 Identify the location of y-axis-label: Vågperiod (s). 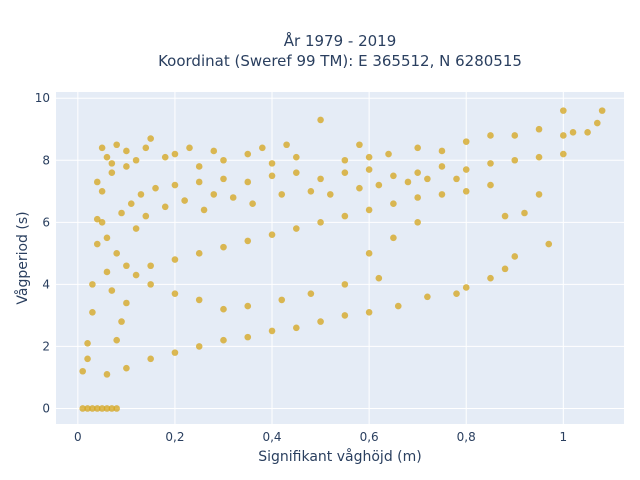
(22, 257).